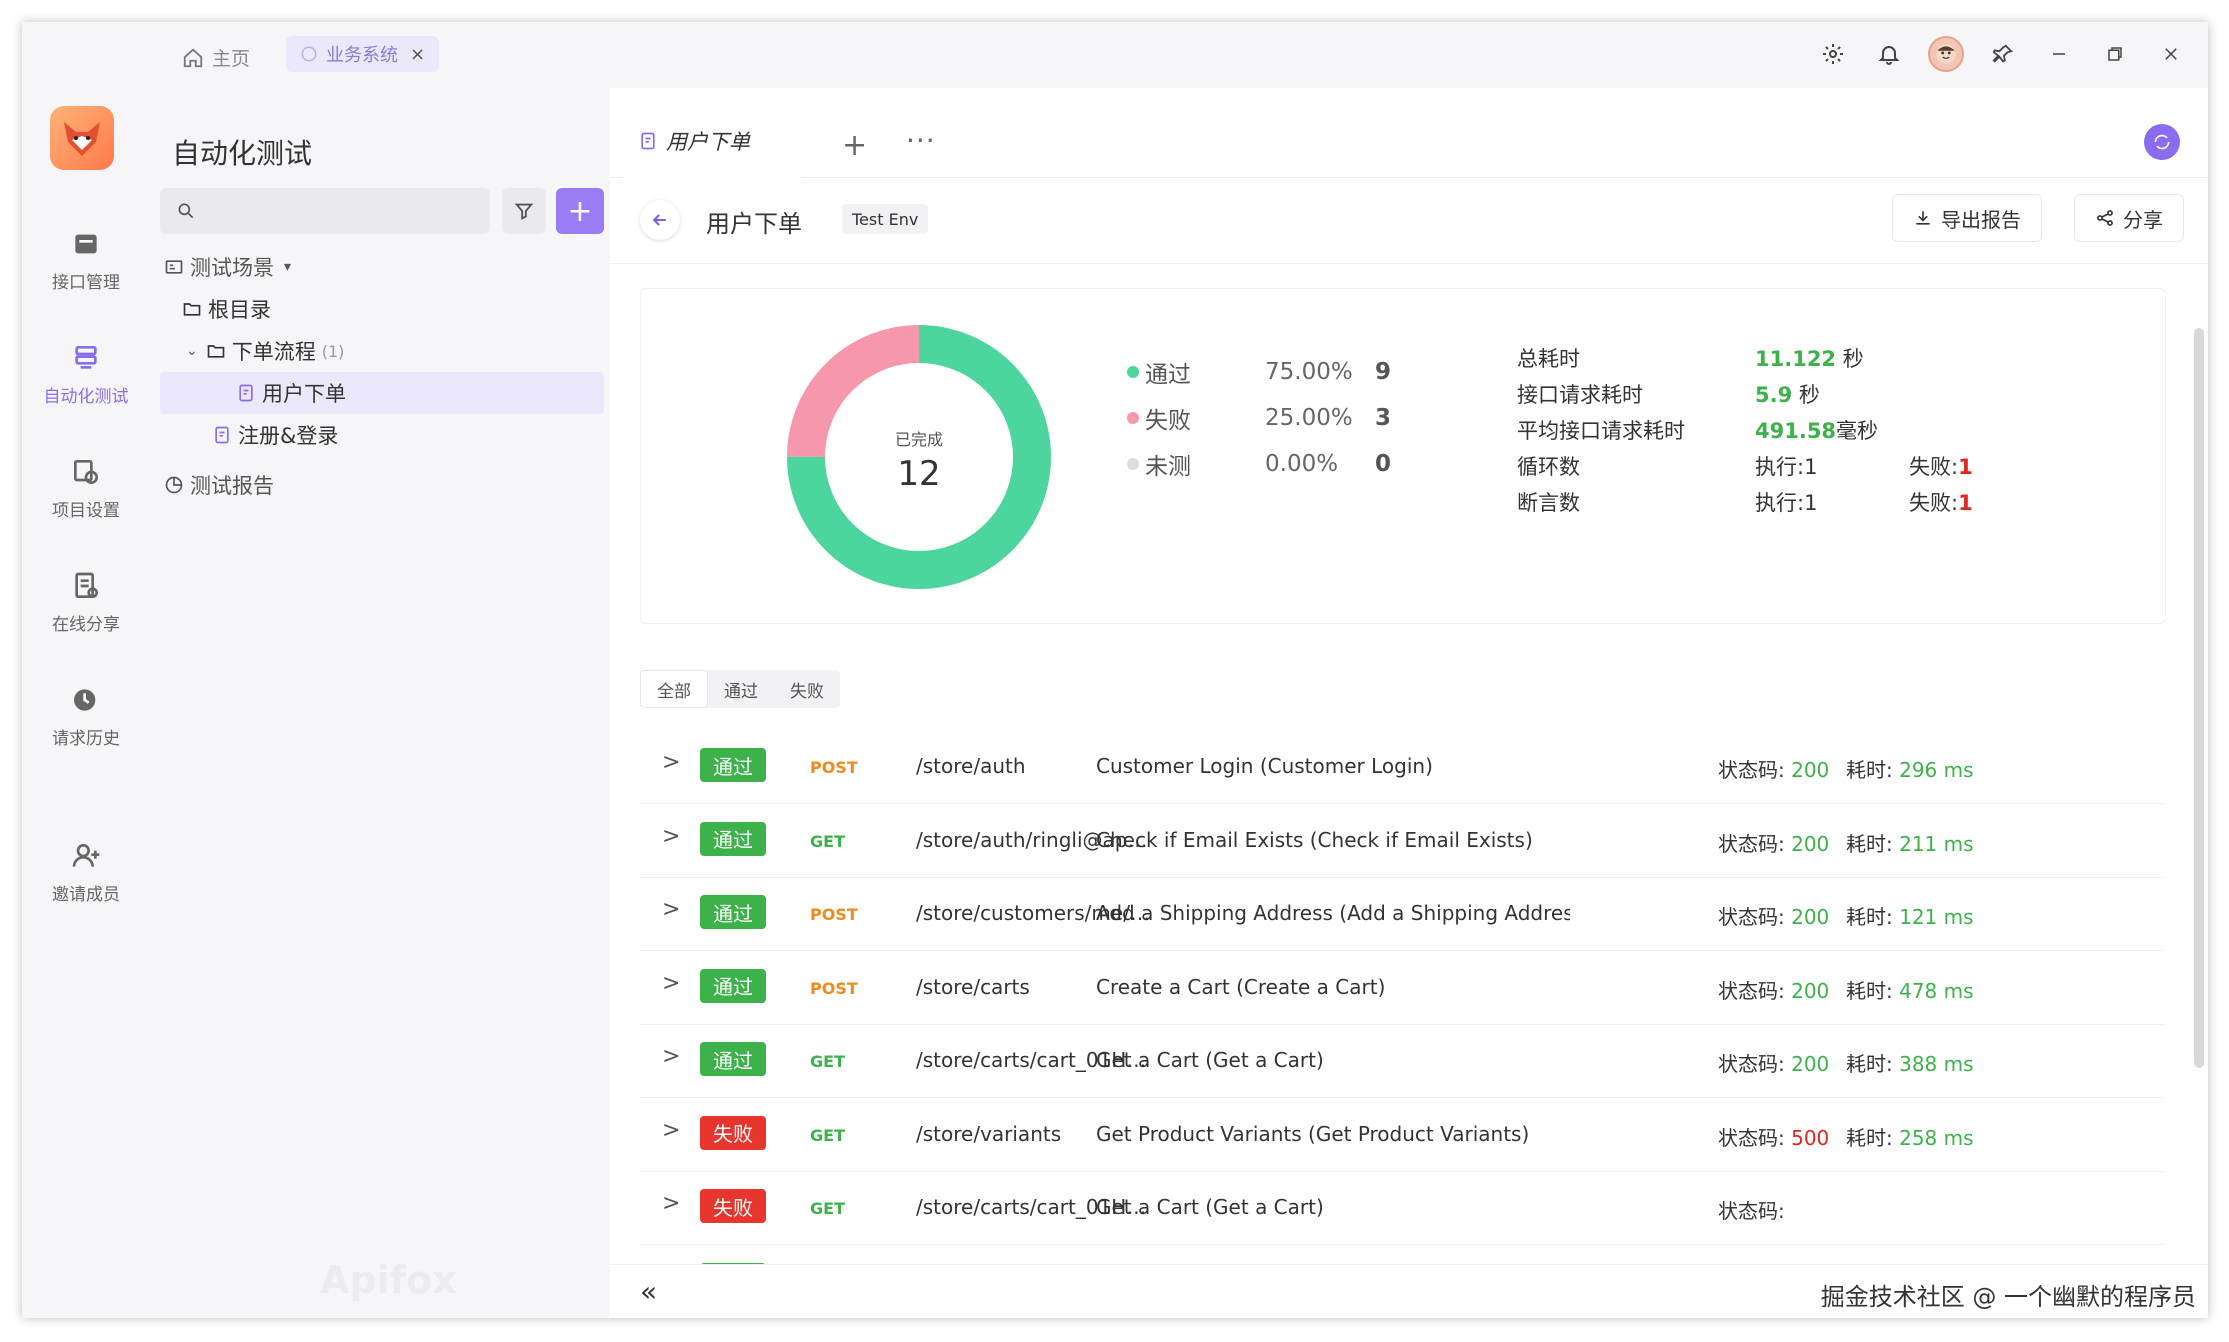 Image resolution: width=2229 pixels, height=1342 pixels. I want to click on stat-req-time-label: 接口请求耗时, so click(1580, 395).